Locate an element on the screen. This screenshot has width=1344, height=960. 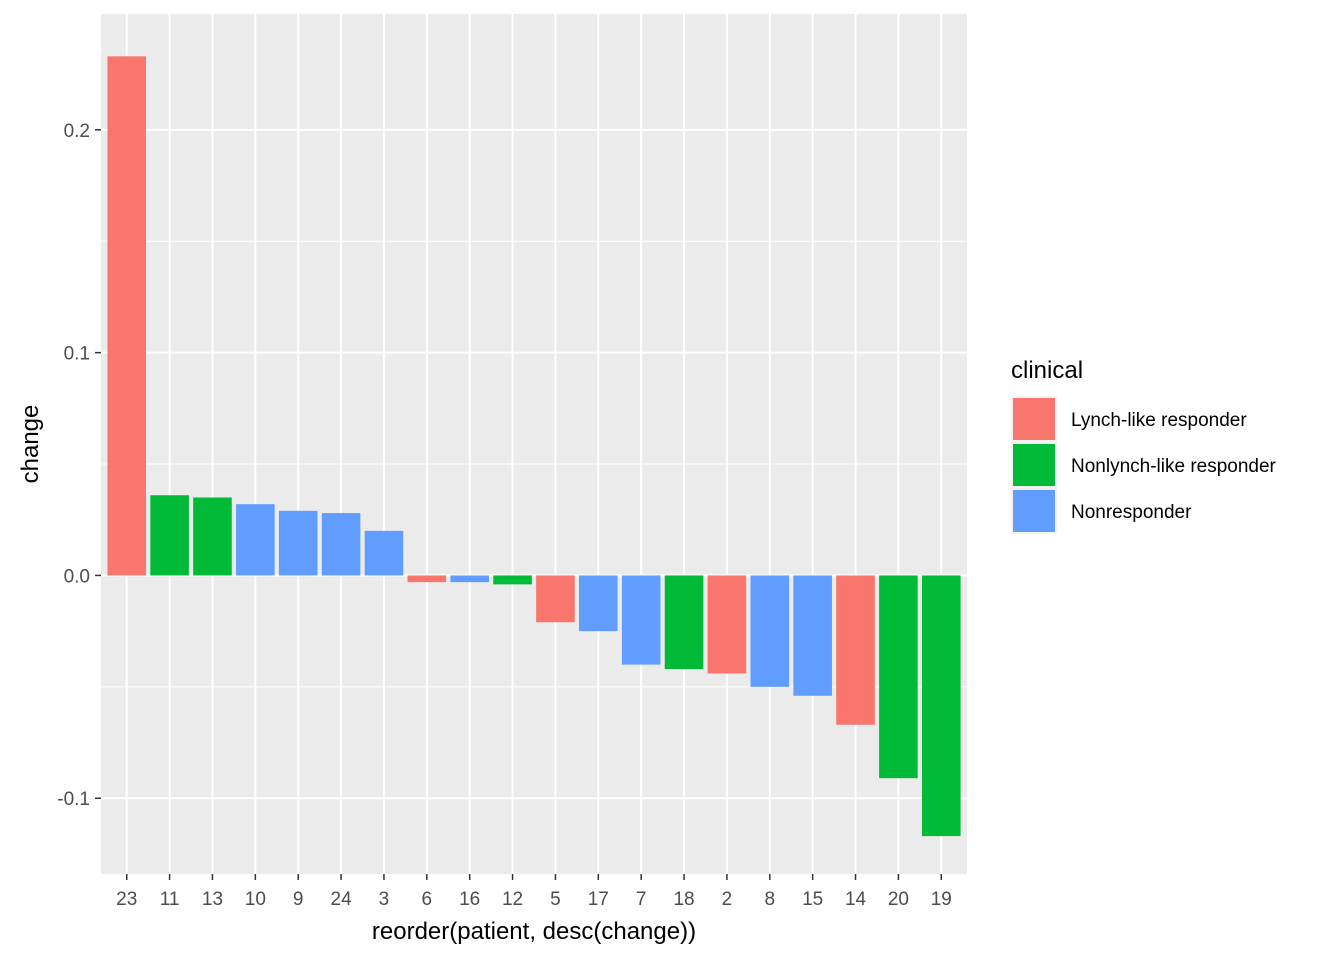
legend-label: Nonresponder is located at coordinates (1131, 512).